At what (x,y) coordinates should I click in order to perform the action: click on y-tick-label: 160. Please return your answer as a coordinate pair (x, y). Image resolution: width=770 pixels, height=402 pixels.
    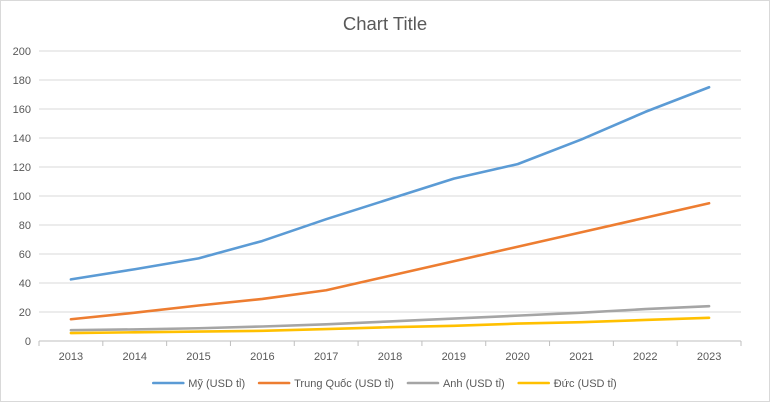
    Looking at the image, I should click on (22, 110).